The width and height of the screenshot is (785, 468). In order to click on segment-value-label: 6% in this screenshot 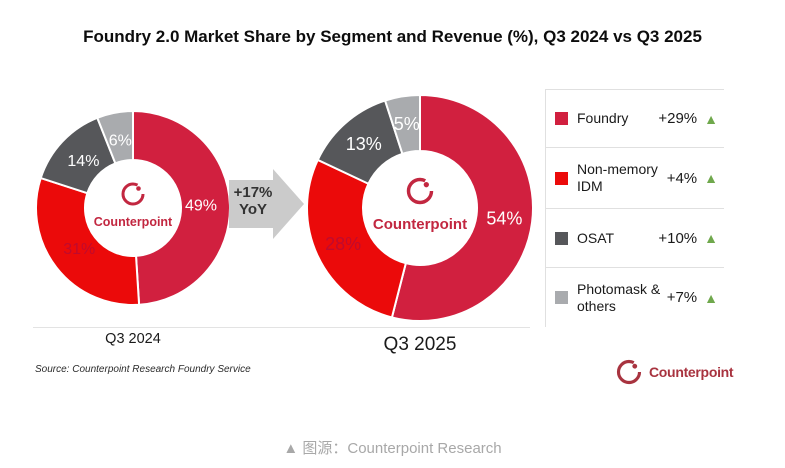, I will do `click(120, 141)`.